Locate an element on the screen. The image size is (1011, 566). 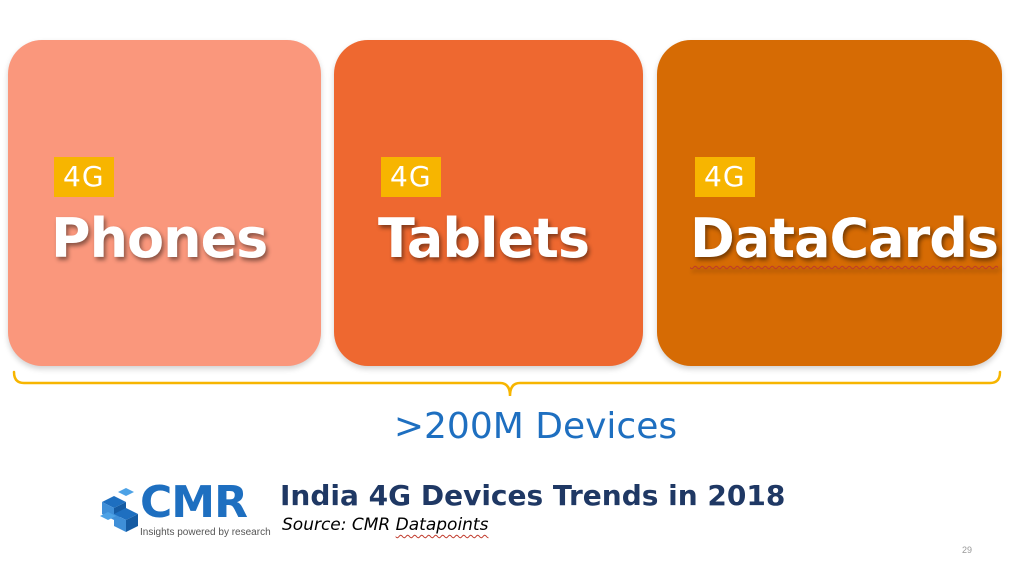
card-title-phones: Phones is located at coordinates (159, 238).